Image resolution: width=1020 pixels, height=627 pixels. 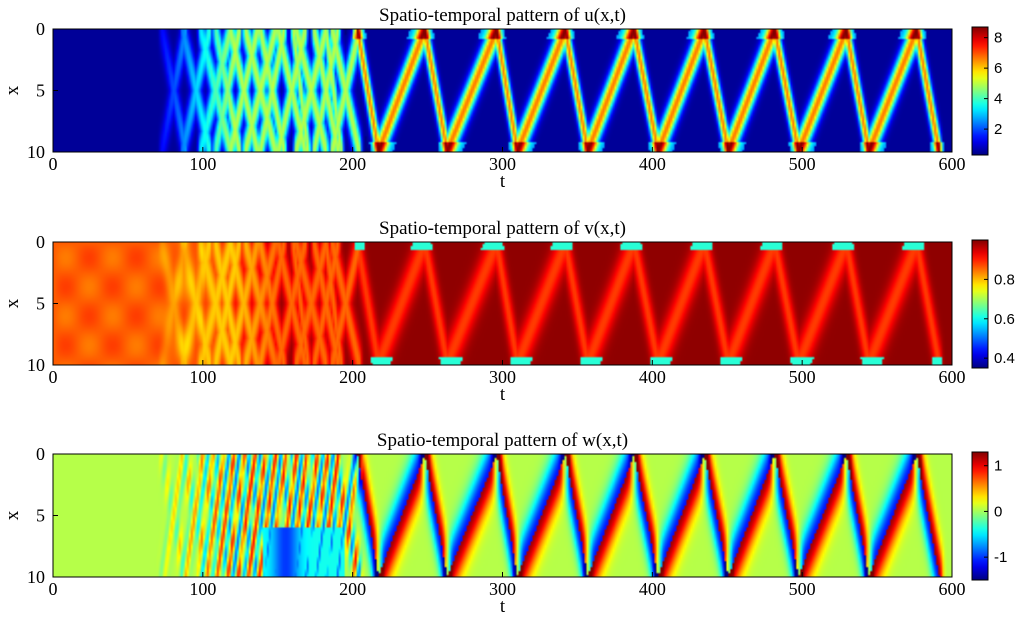 What do you see at coordinates (998, 511) in the screenshot?
I see `colorbar-tick-label: 0` at bounding box center [998, 511].